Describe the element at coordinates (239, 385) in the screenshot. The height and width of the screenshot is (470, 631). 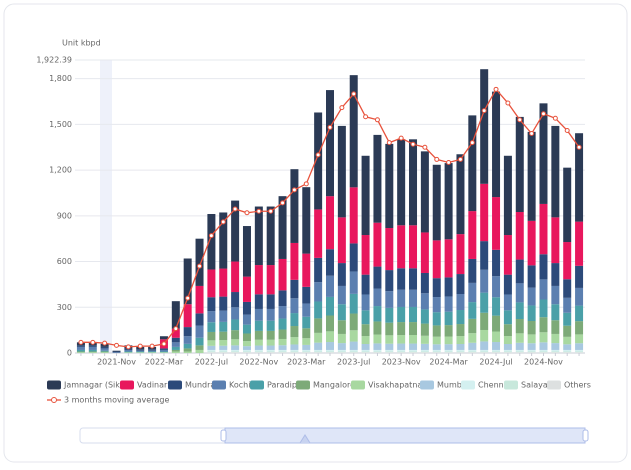
I see `legend-label: Kochi` at that location.